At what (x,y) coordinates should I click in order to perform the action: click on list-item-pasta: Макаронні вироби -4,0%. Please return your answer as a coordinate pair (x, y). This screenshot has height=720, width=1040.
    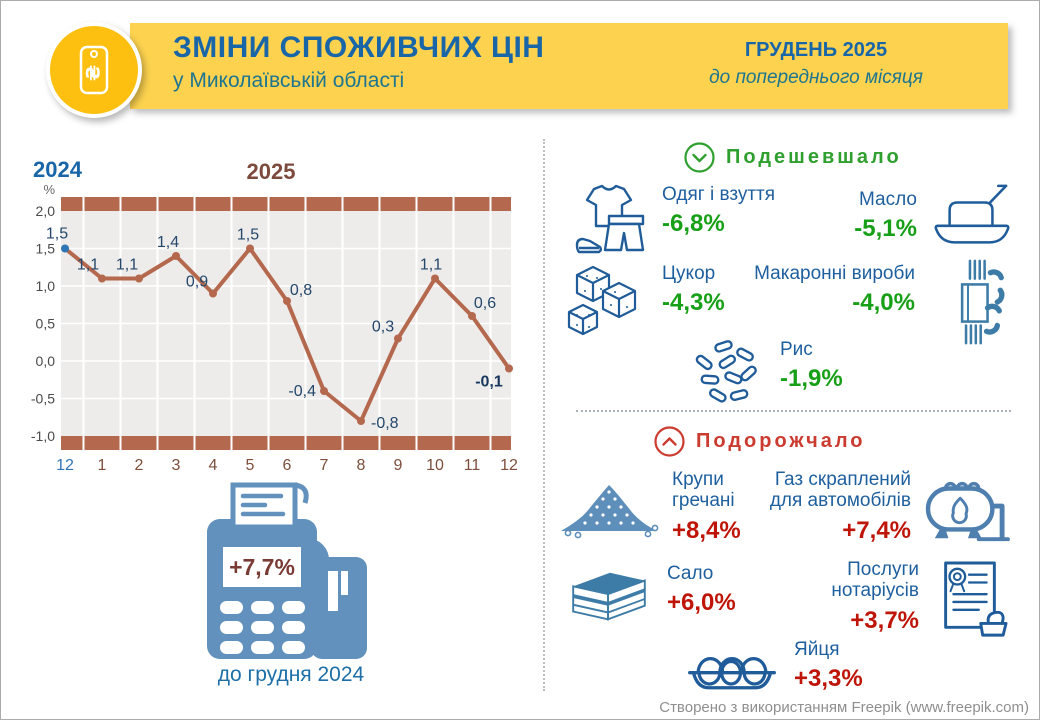
    Looking at the image, I should click on (878, 303).